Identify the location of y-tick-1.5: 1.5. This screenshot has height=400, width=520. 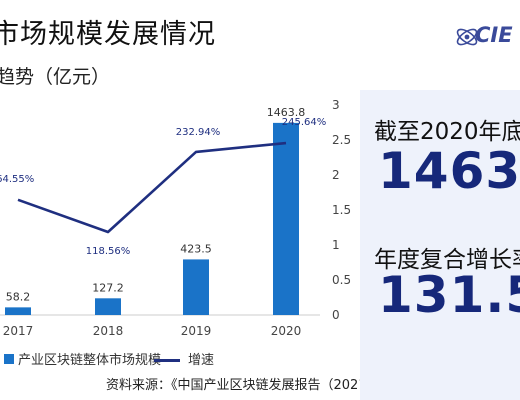
(341, 210).